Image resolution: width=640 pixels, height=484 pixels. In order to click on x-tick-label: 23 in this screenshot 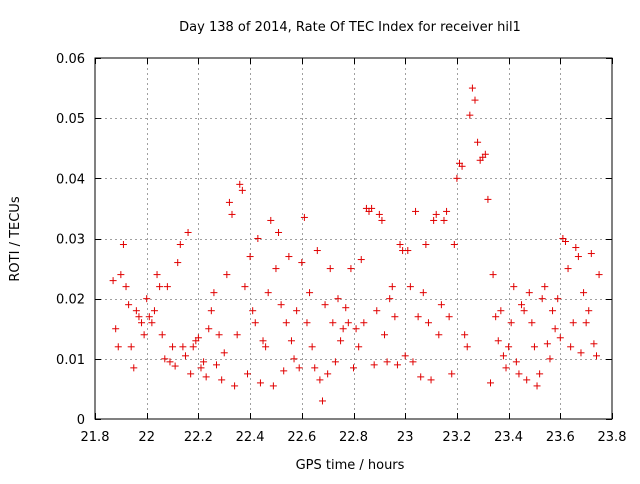, I will do `click(405, 437)`.